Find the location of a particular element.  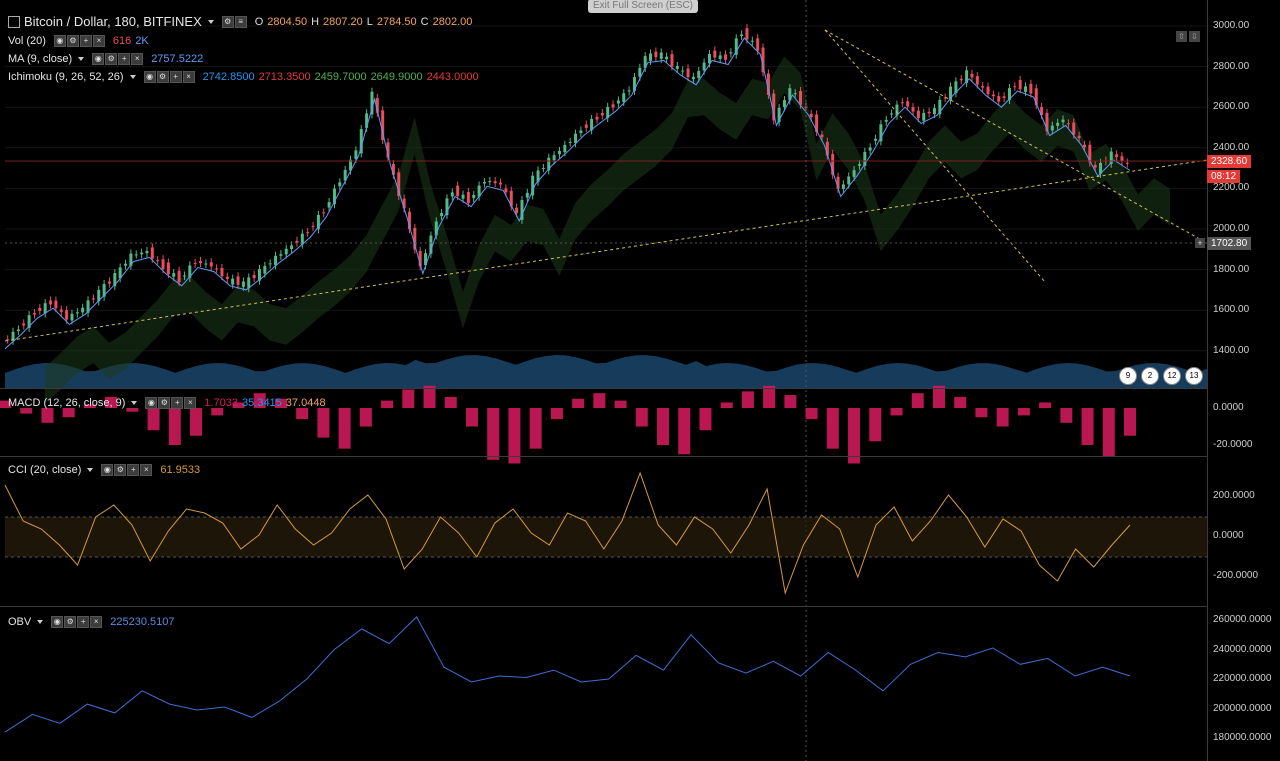

obv-label: OBV is located at coordinates (20, 622).